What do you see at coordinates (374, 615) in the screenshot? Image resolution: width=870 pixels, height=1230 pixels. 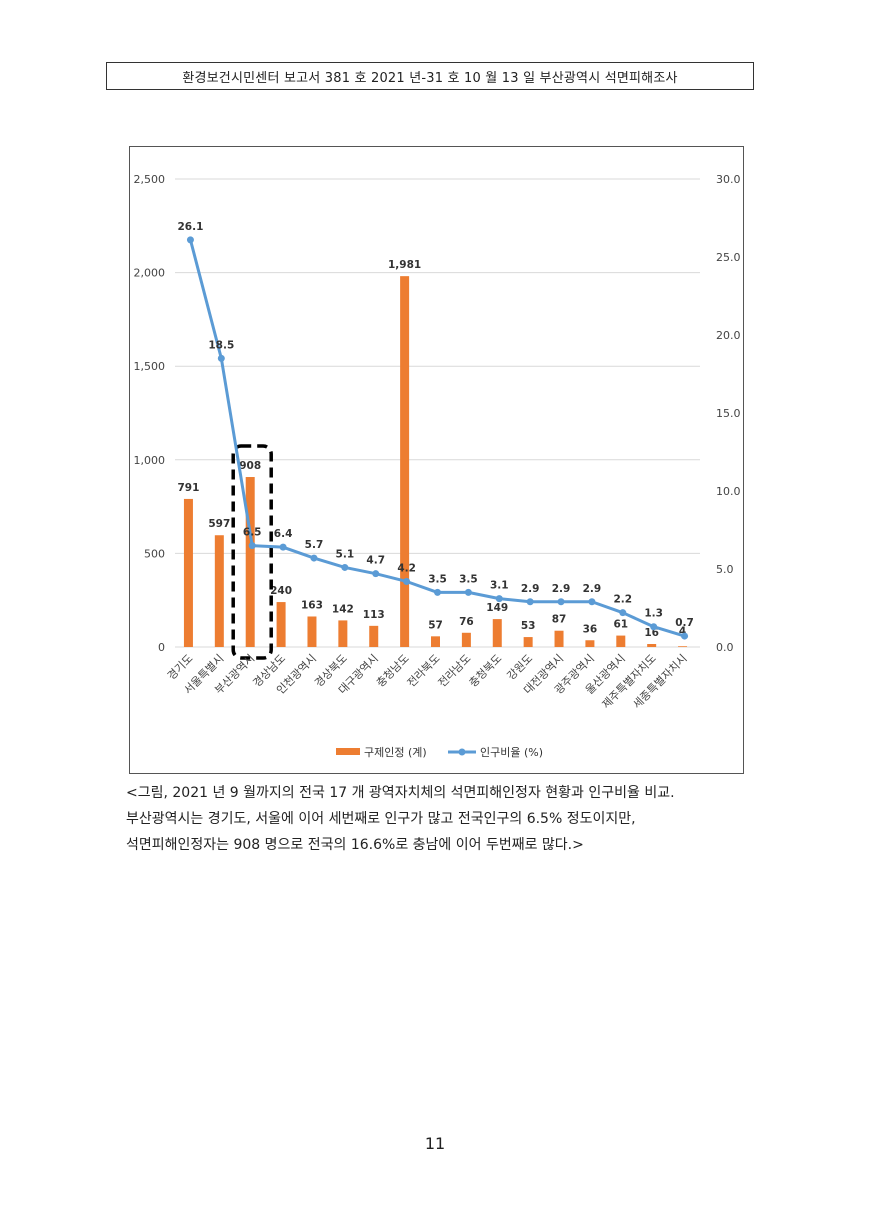 I see `bar-value-label: 113` at bounding box center [374, 615].